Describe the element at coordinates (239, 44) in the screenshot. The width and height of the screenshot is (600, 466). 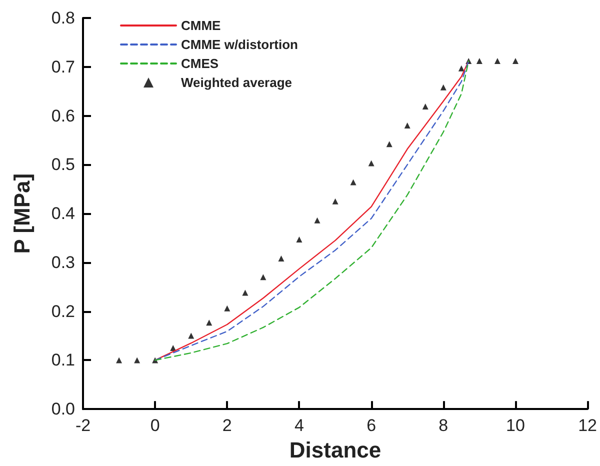
I see `legend-label: CMME w/distortion` at that location.